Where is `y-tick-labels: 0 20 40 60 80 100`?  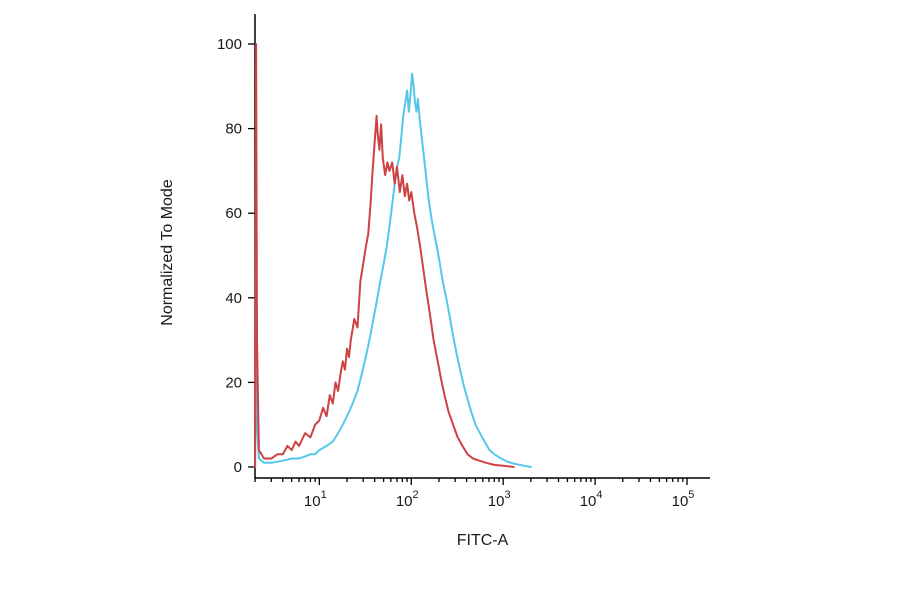 y-tick-labels: 0 20 40 60 80 100 is located at coordinates (229, 256).